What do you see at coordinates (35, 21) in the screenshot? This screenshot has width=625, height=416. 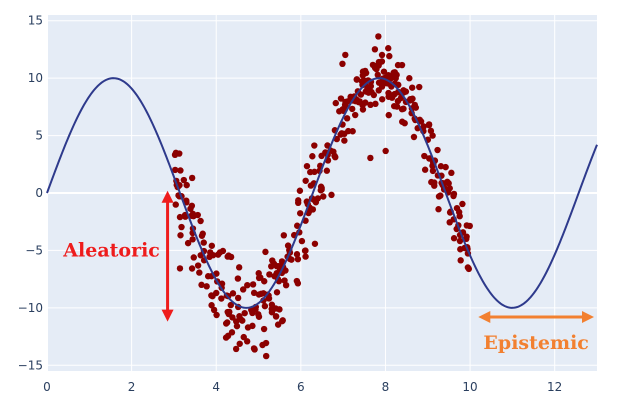 I see `y-tick-label: 15` at bounding box center [35, 21].